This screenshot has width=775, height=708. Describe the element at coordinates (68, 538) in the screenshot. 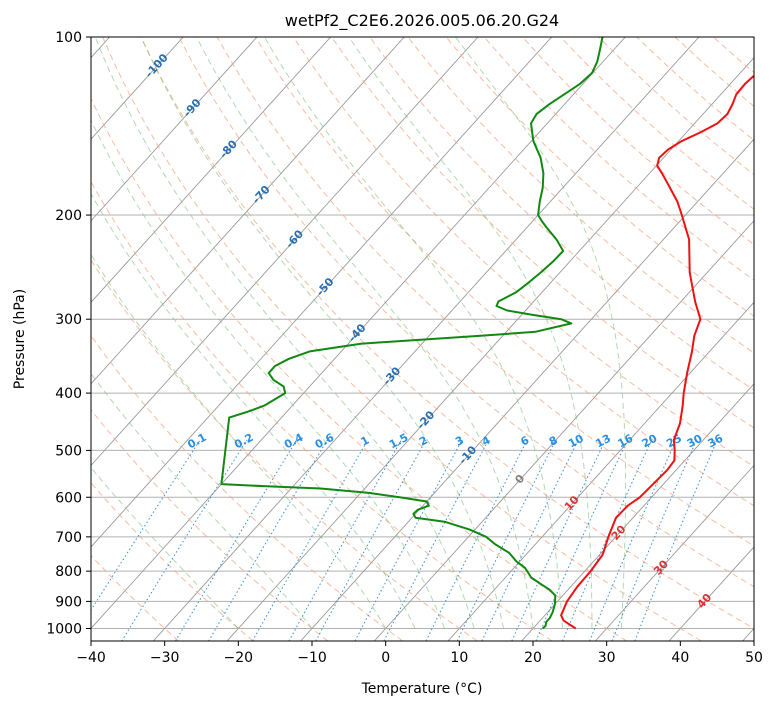

I see `y-tick-label: 700` at that location.